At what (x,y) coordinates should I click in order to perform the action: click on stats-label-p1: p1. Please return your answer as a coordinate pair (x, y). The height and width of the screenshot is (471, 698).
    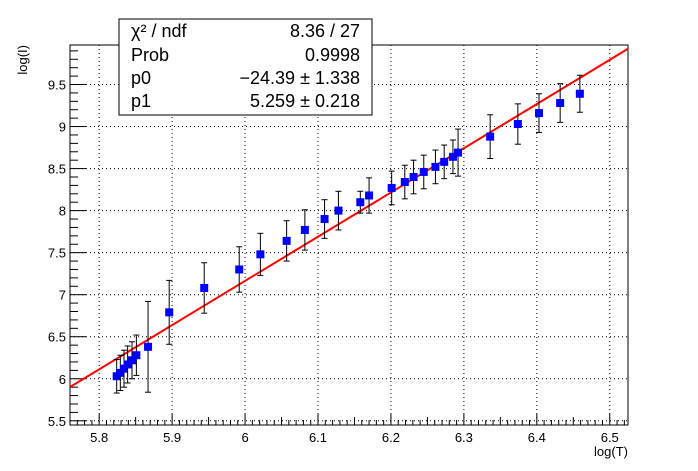
    Looking at the image, I should click on (141, 101).